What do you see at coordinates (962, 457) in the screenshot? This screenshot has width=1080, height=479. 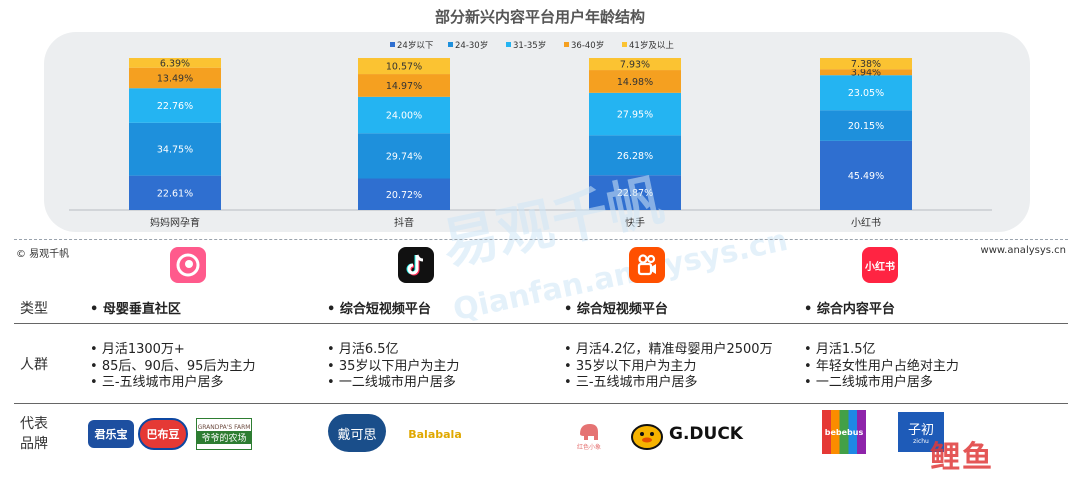 I see `corner-watermark: 鲤鱼` at bounding box center [962, 457].